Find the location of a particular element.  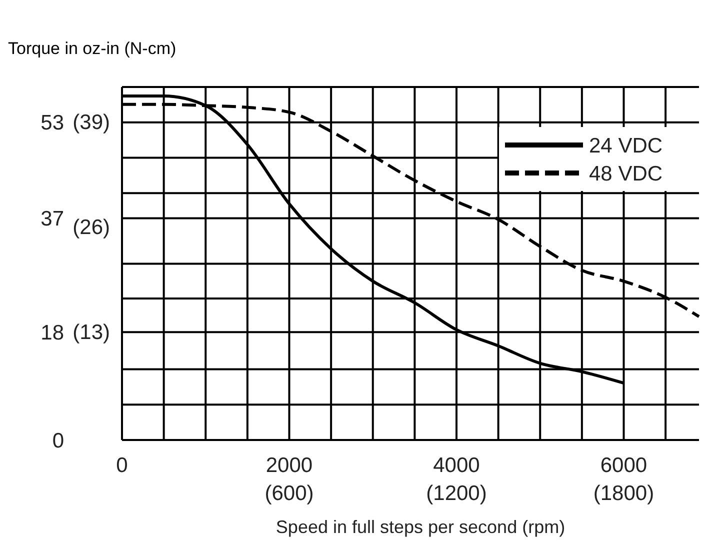

x-tick-label: 0 is located at coordinates (122, 465).